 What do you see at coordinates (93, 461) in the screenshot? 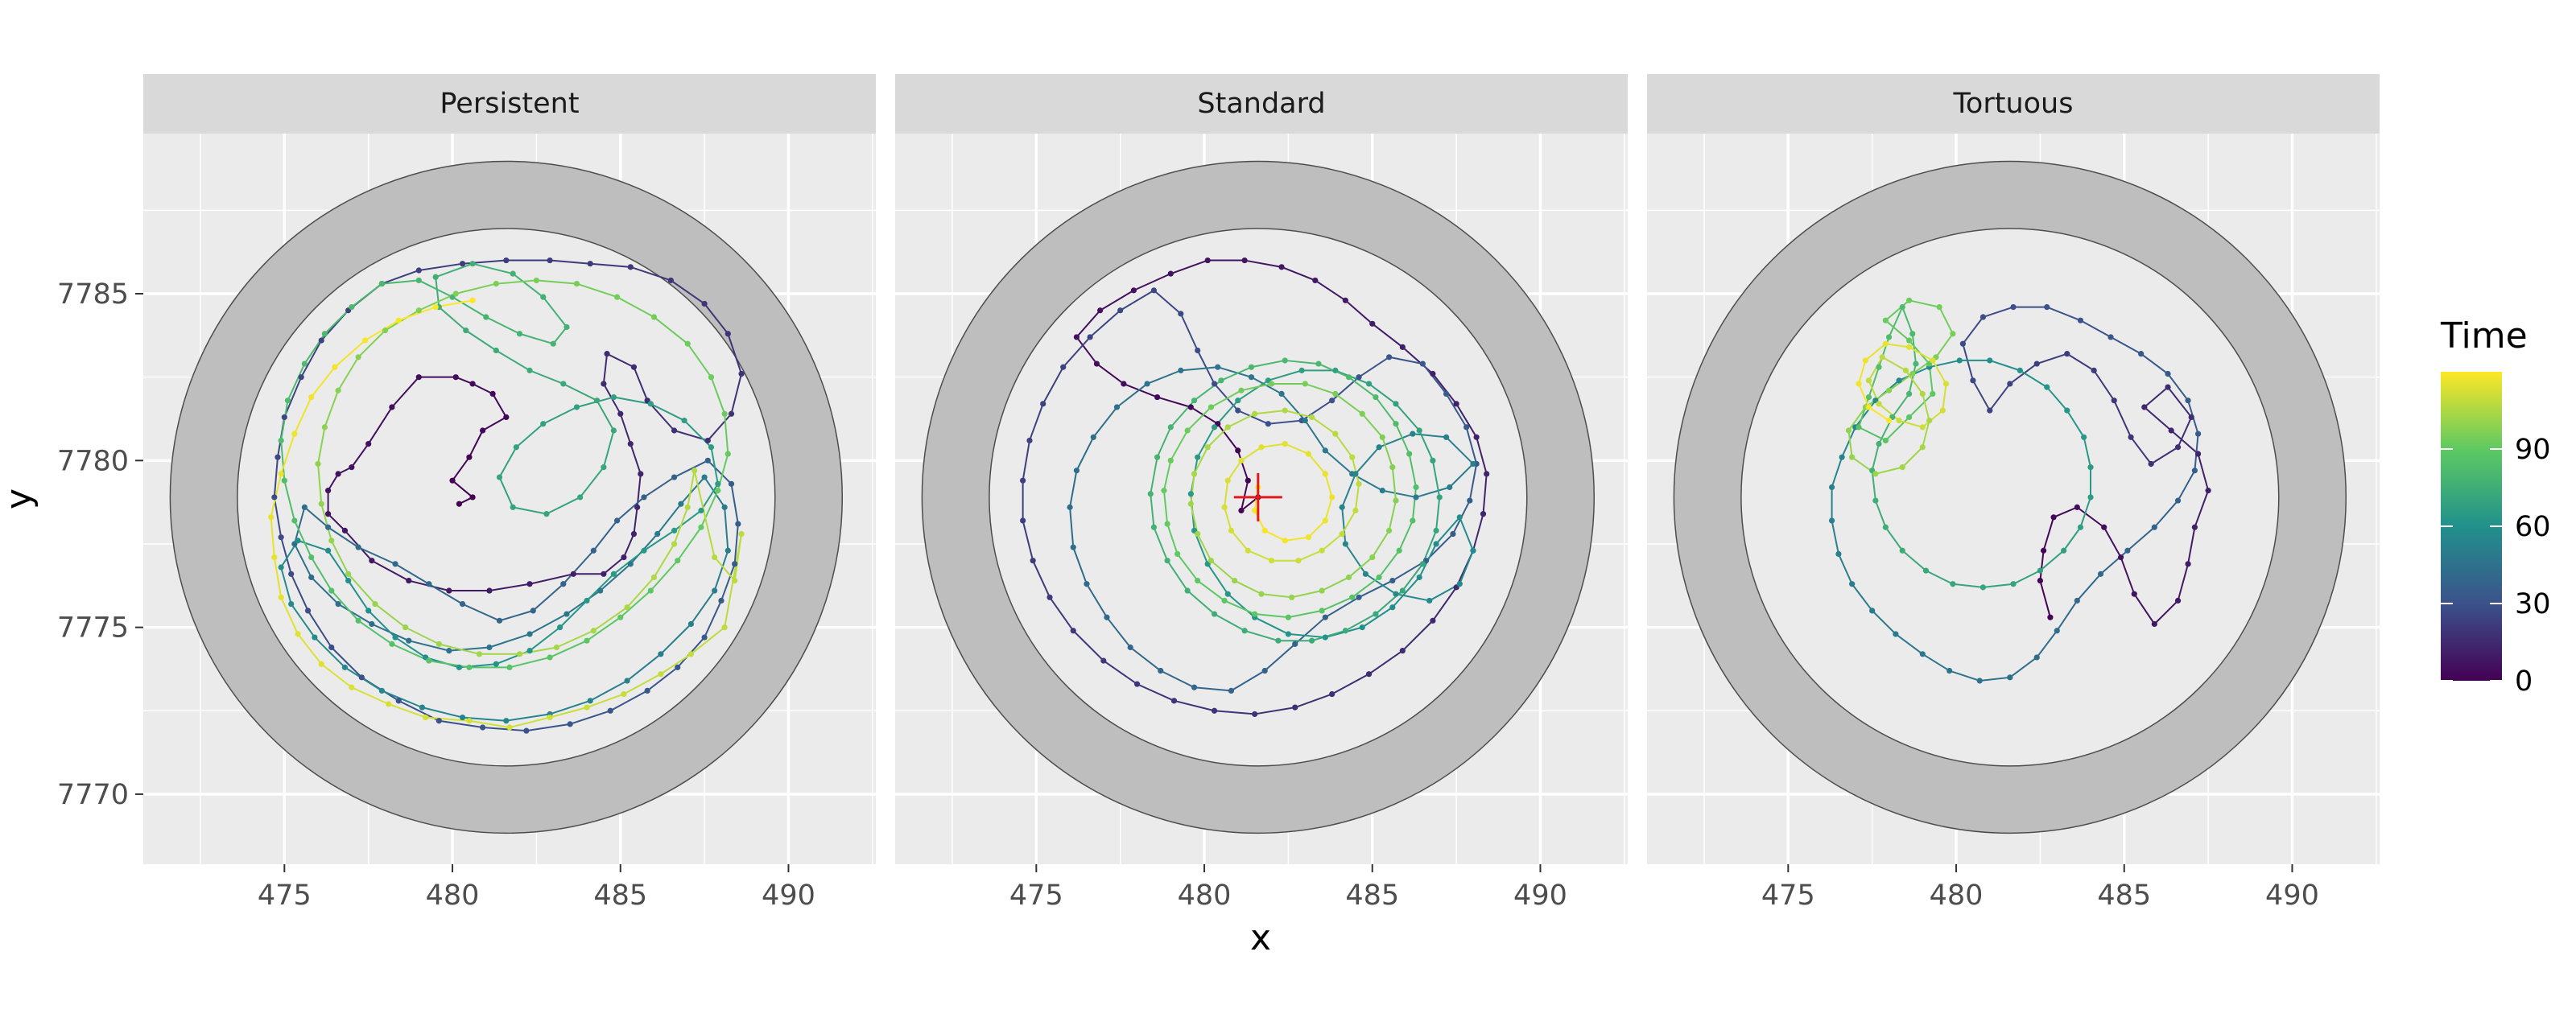
I see `y-tick-label: 7780` at bounding box center [93, 461].